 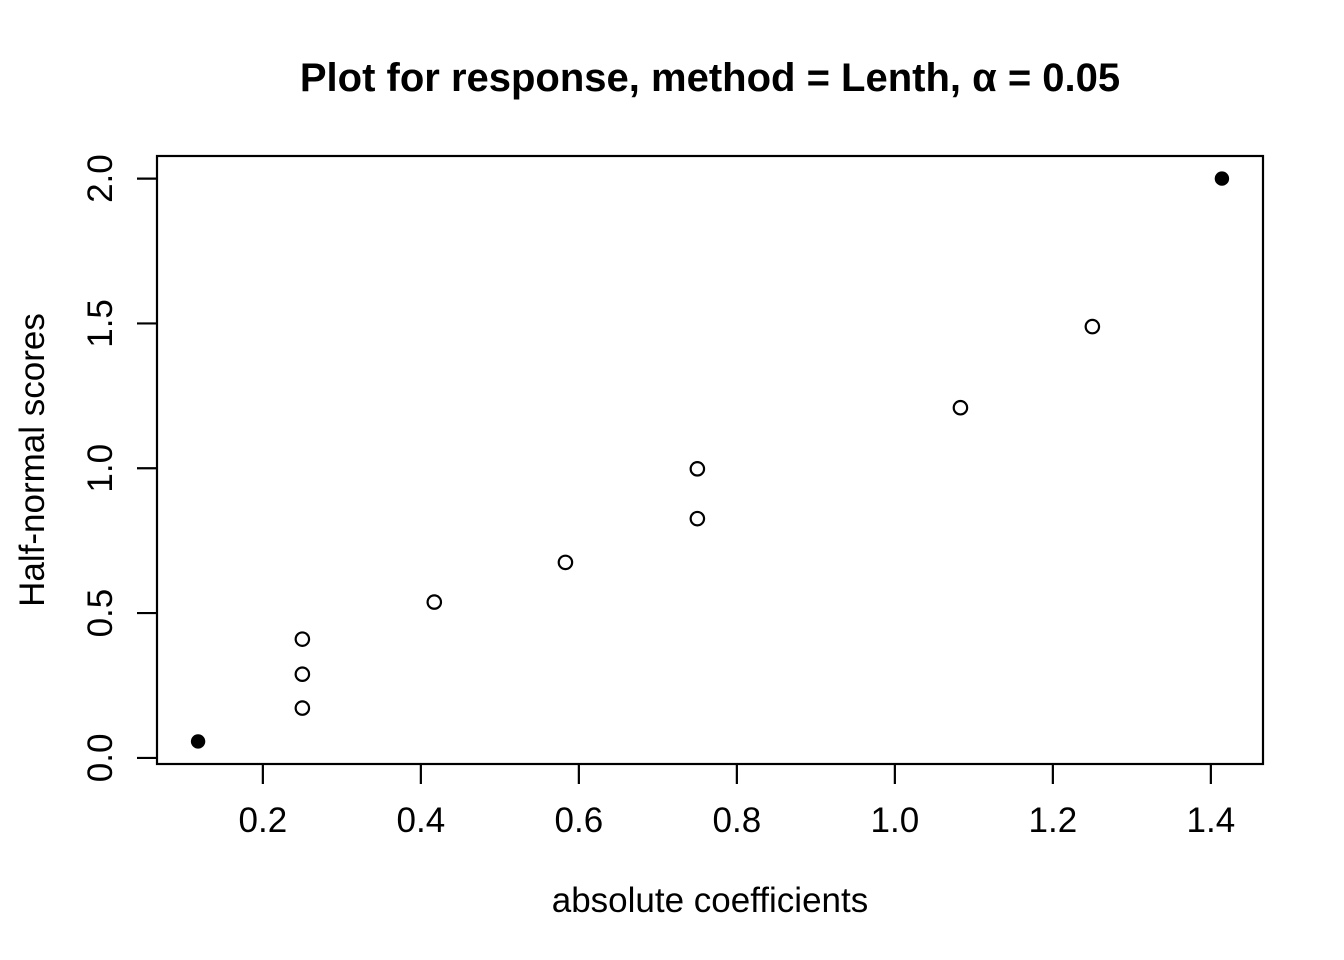 What do you see at coordinates (100, 613) in the screenshot?
I see `y-tick-label: 0.5` at bounding box center [100, 613].